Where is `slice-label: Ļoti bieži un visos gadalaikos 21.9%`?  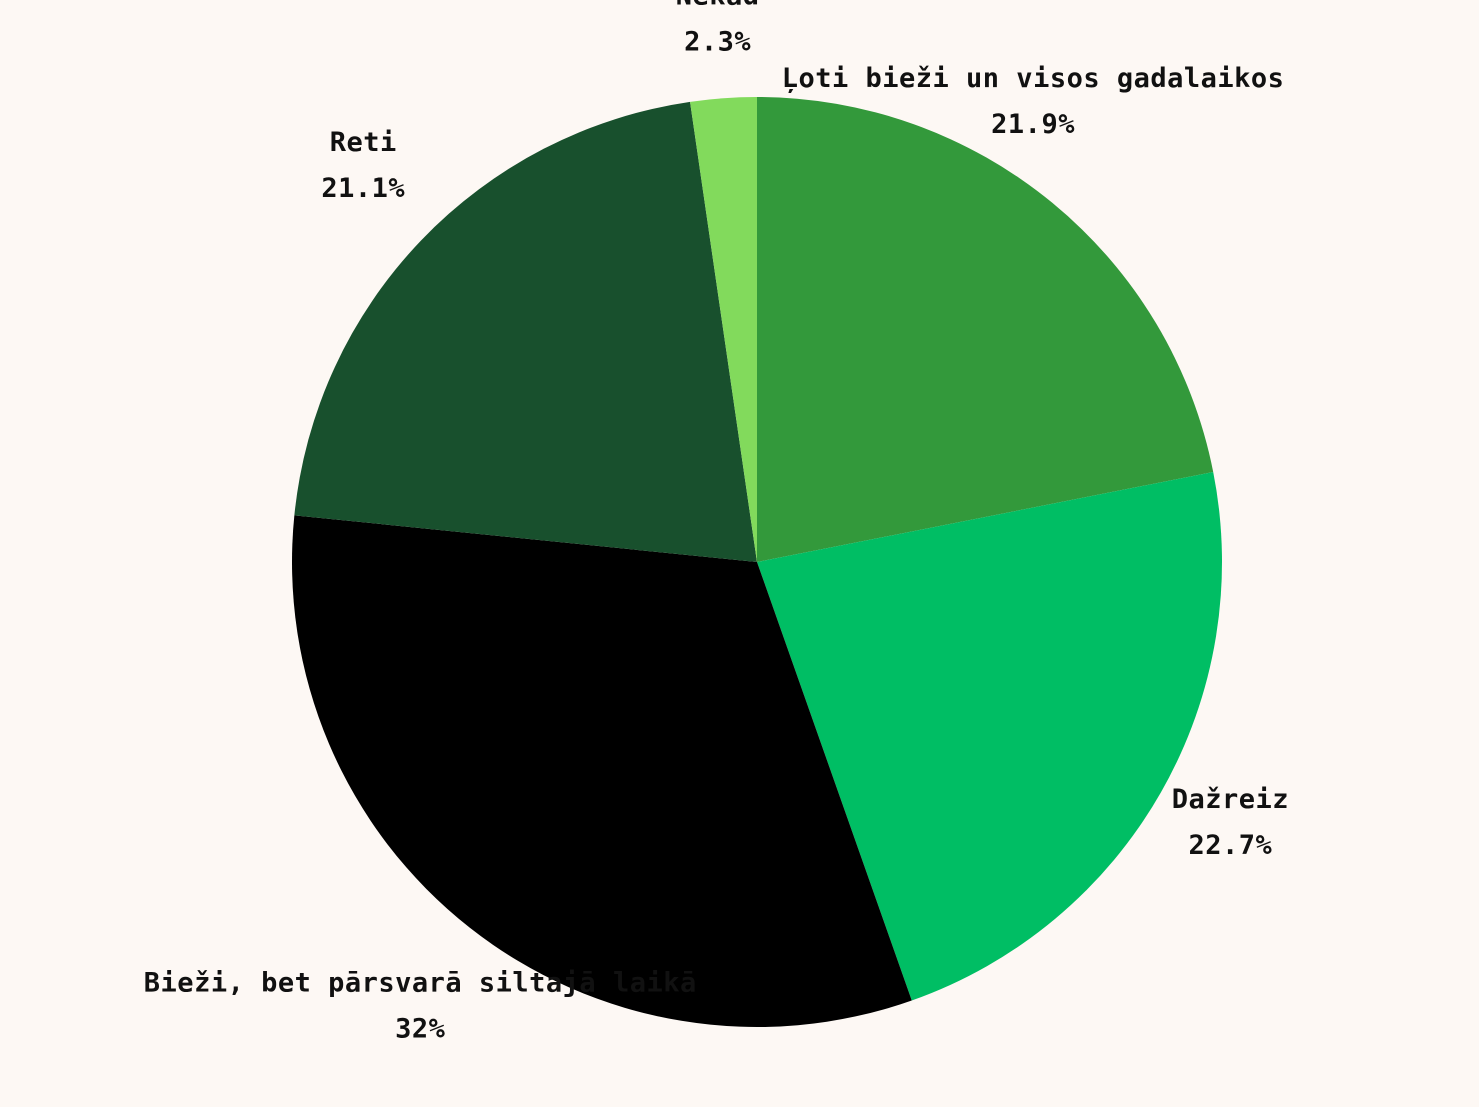
slice-label: Ļoti bieži un visos gadalaikos 21.9% is located at coordinates (1033, 101).